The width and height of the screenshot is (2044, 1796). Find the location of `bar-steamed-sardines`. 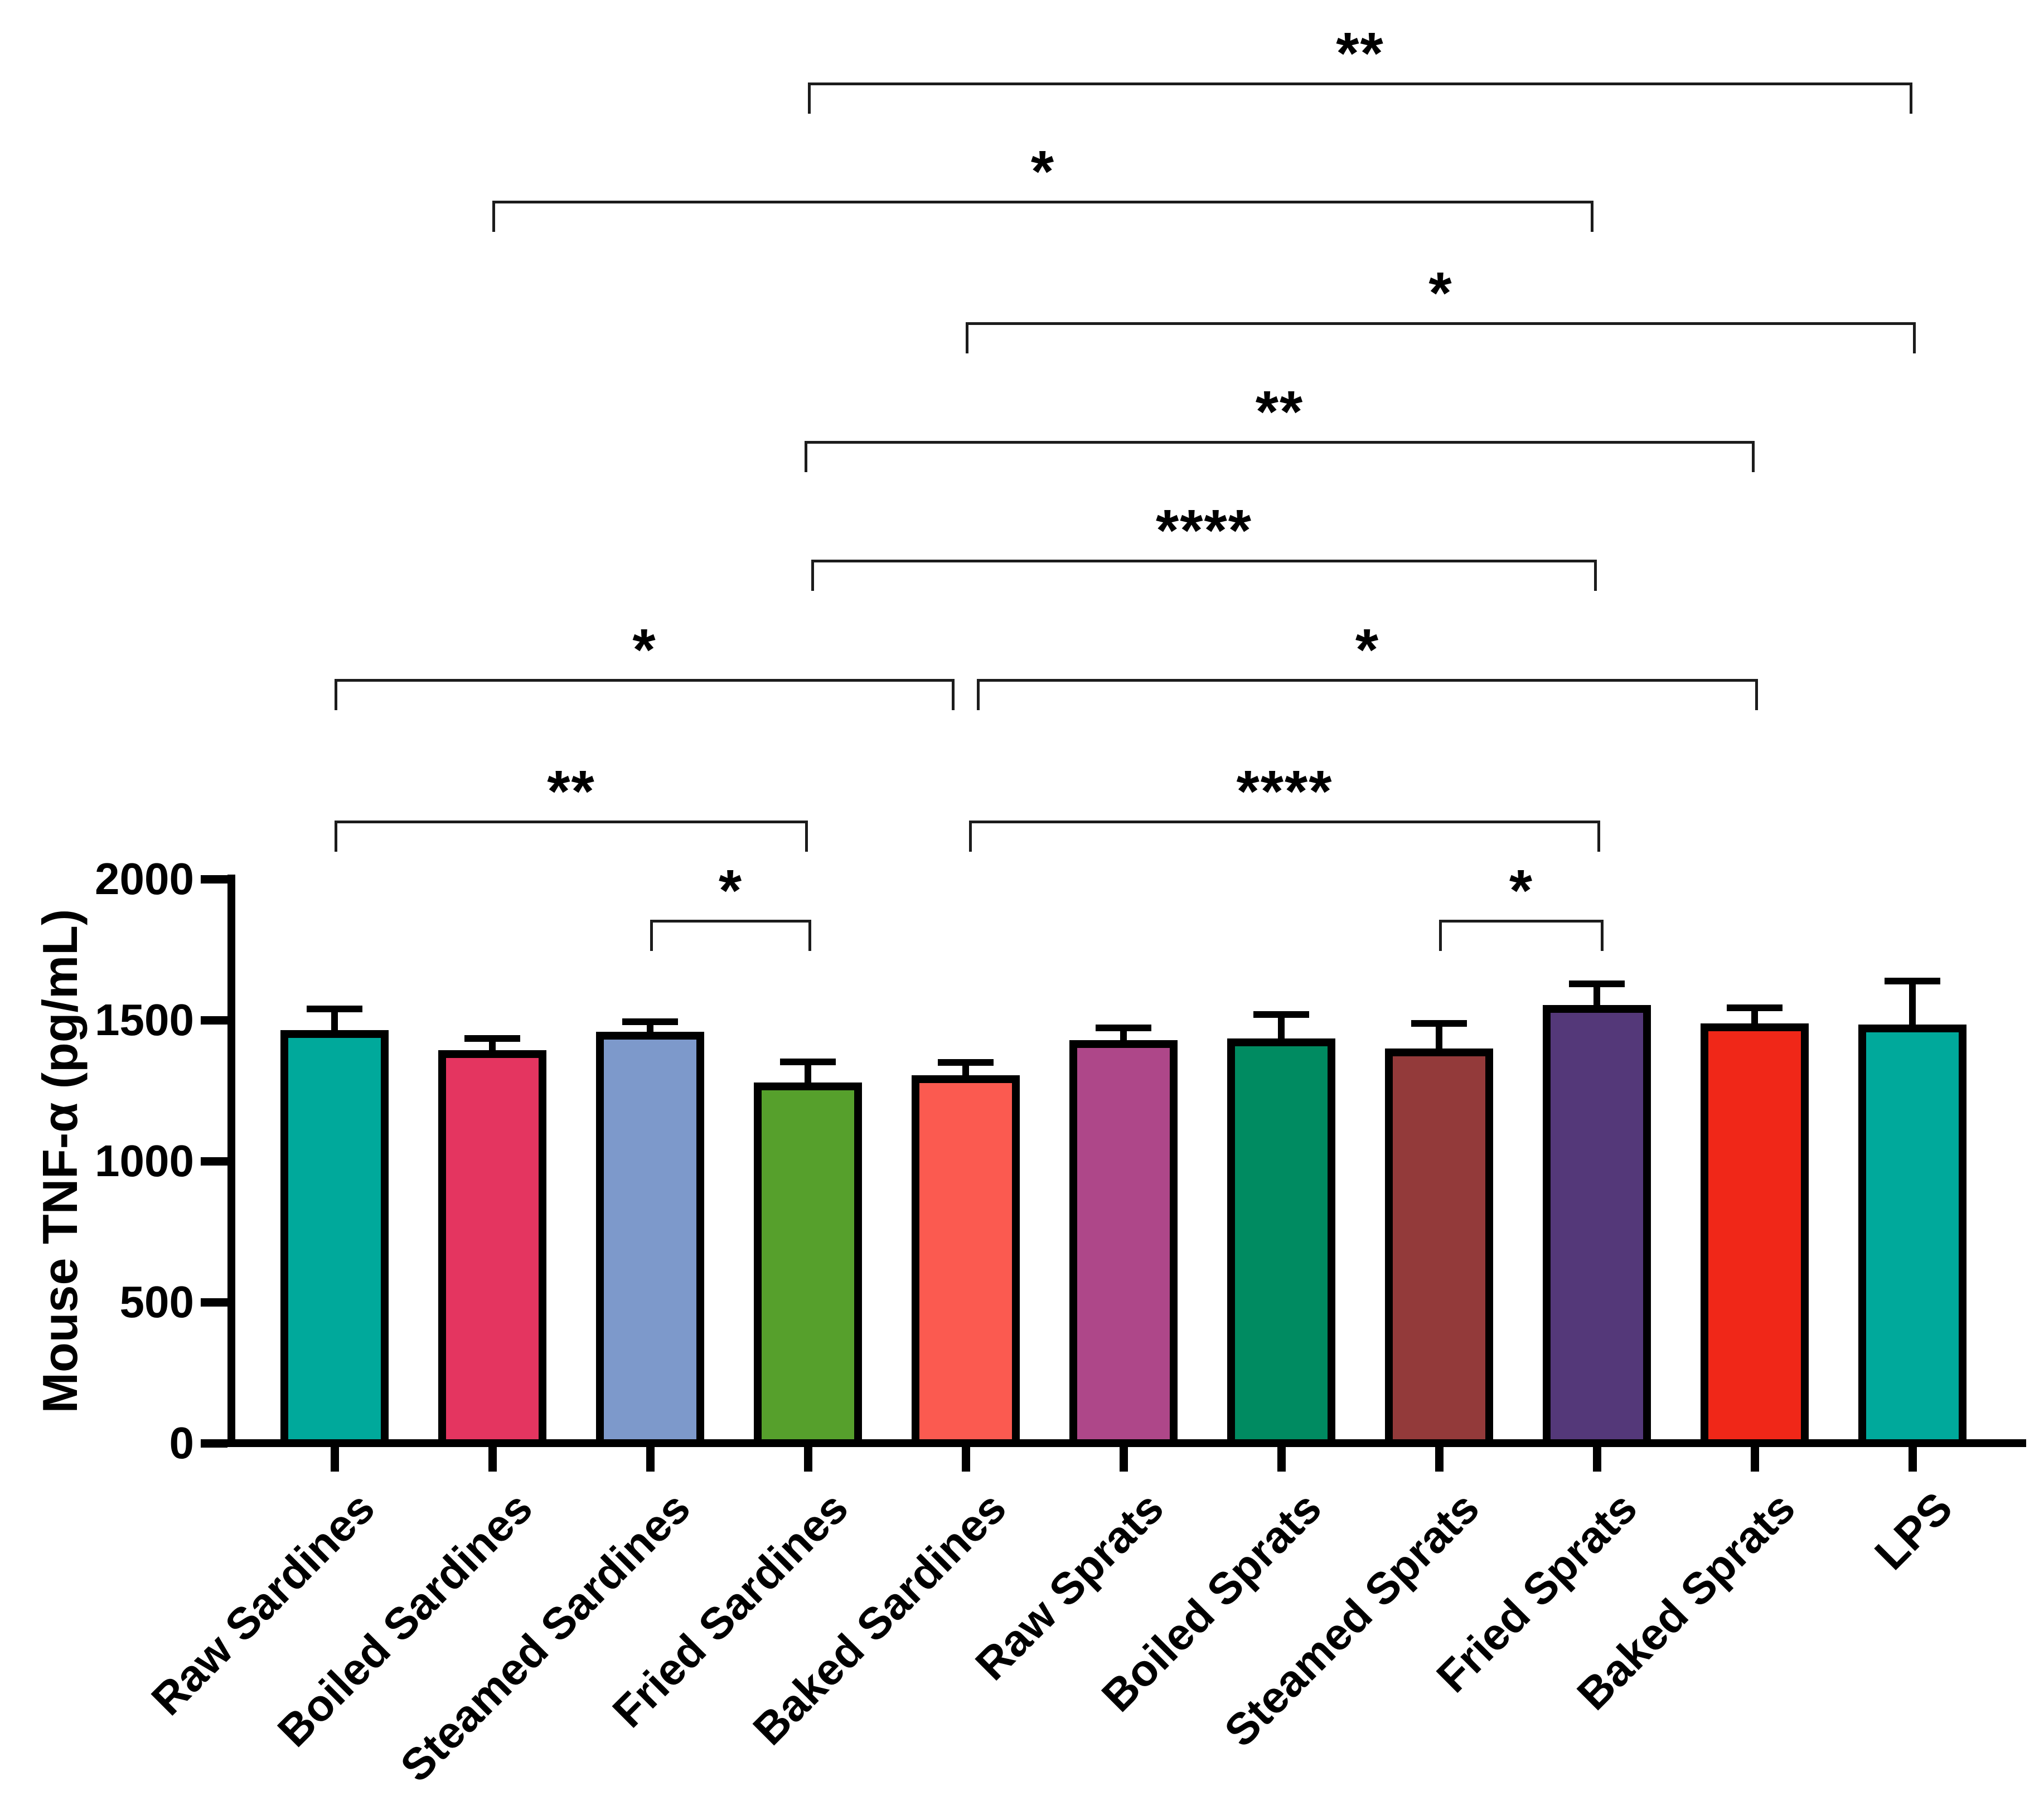

bar-steamed-sardines is located at coordinates (650, 1239).